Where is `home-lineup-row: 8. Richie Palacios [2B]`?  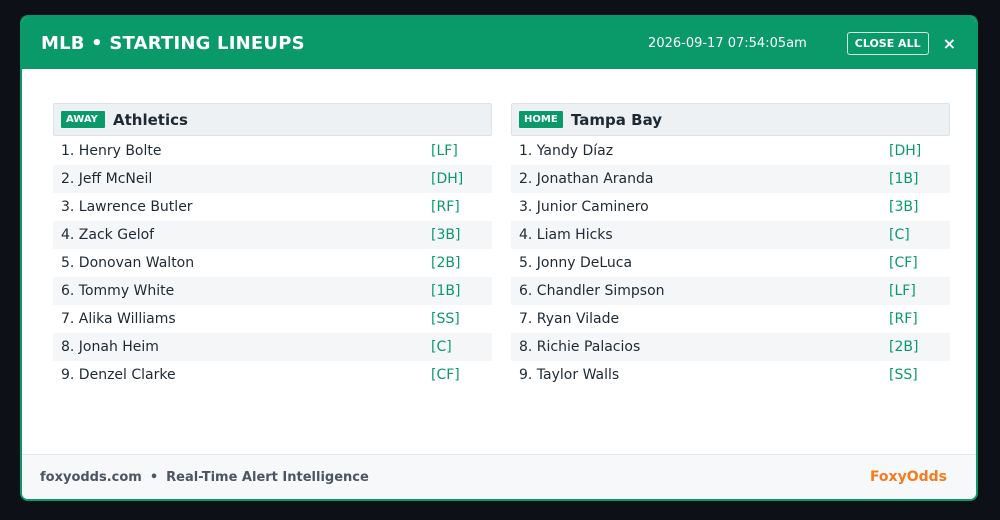
home-lineup-row: 8. Richie Palacios [2B] is located at coordinates (730, 347).